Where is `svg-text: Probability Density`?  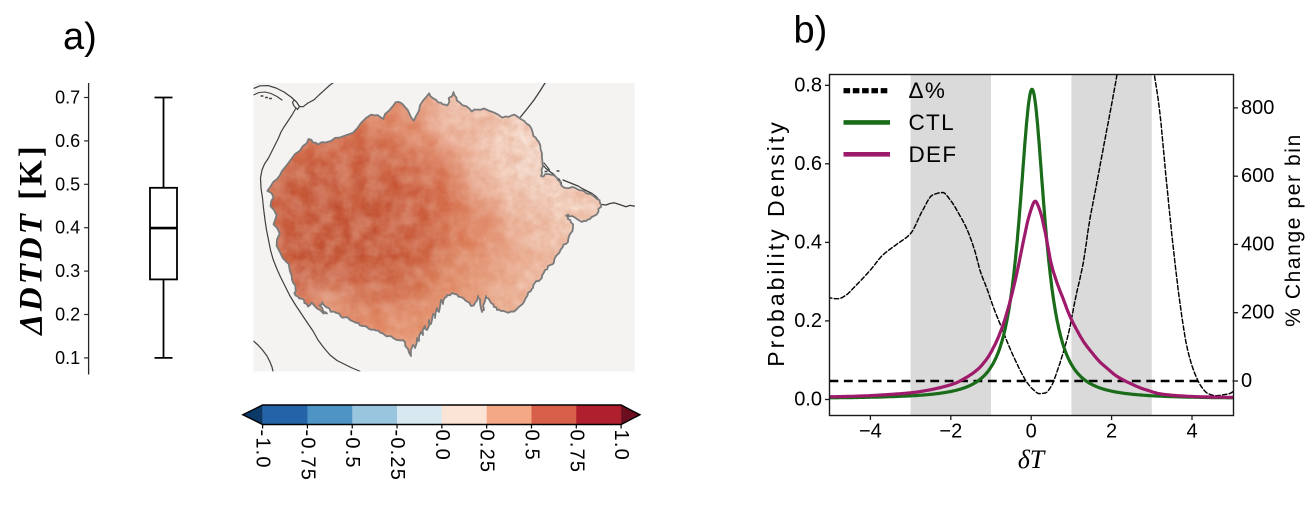
svg-text: Probability Density is located at coordinates (776, 242).